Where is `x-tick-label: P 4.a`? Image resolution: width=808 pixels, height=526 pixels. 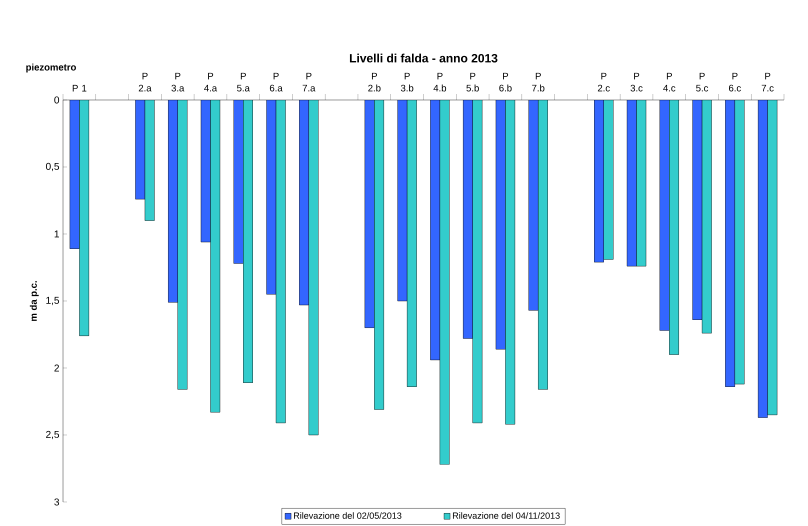
x-tick-label: P 4.a is located at coordinates (211, 82).